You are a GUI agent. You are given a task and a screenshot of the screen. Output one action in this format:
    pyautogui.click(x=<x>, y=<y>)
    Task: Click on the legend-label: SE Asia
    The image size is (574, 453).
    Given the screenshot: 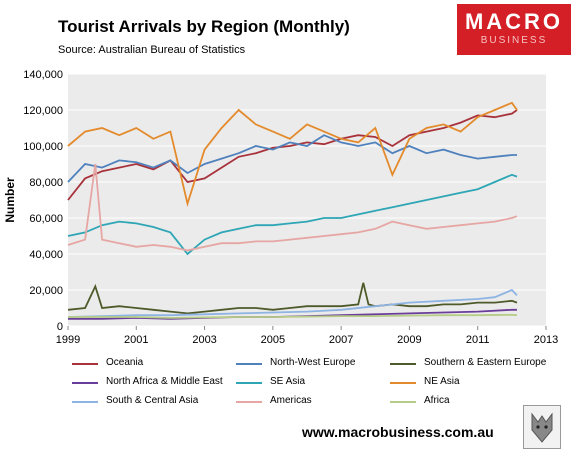 What is the action you would take?
    pyautogui.click(x=288, y=381)
    